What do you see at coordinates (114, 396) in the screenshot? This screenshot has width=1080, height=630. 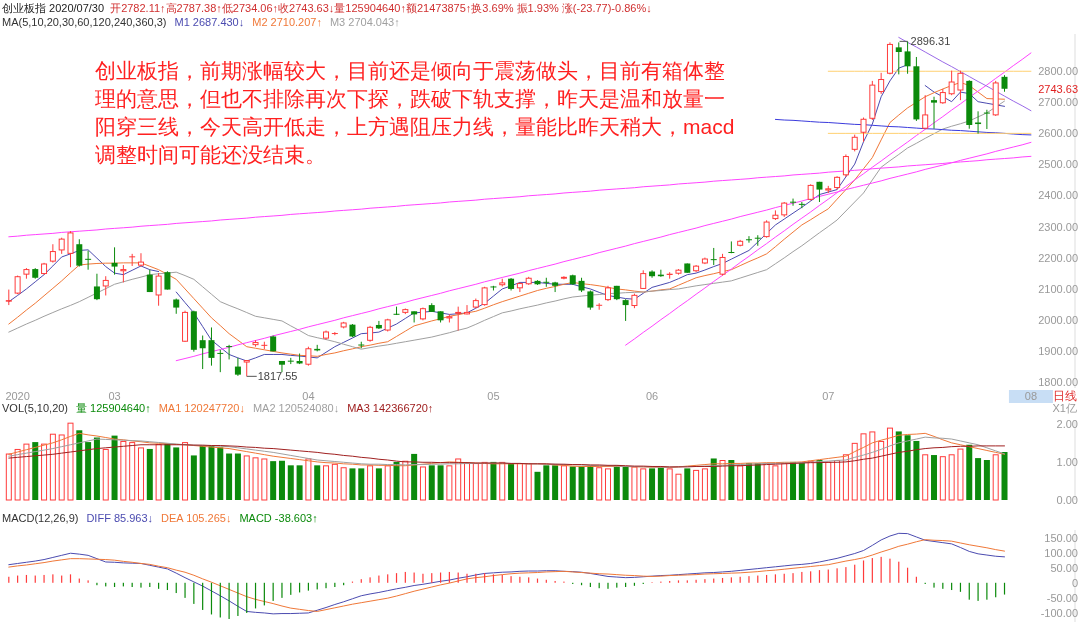 I see `x-tick-label: 03` at bounding box center [114, 396].